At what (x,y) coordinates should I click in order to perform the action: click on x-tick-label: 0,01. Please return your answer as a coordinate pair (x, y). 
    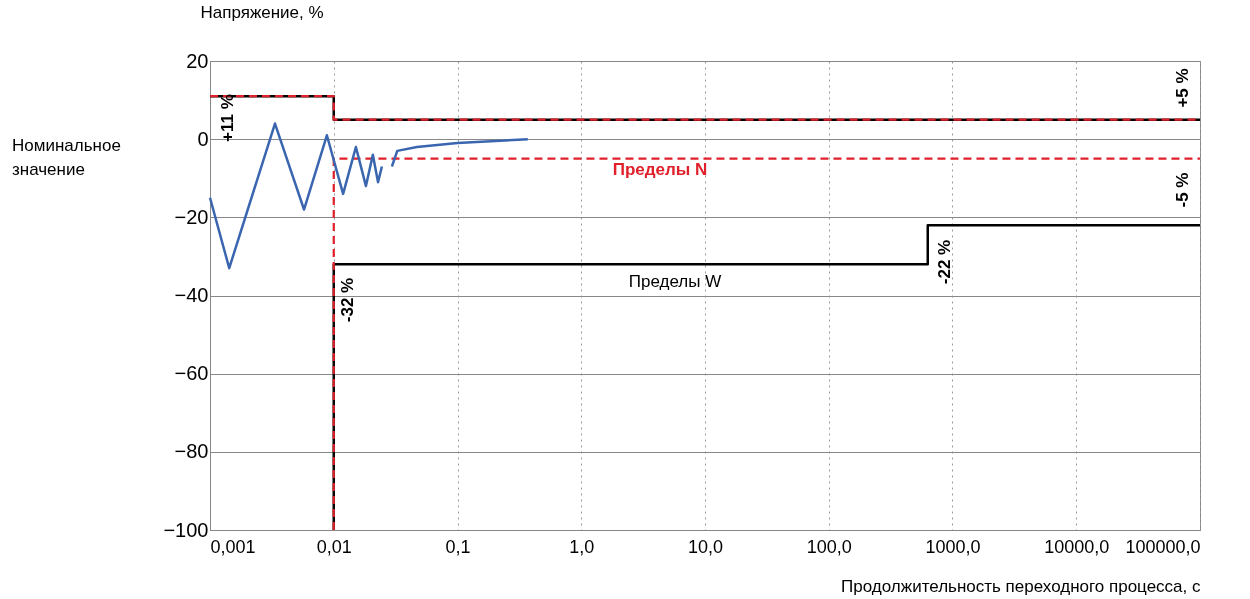
    Looking at the image, I should click on (334, 546).